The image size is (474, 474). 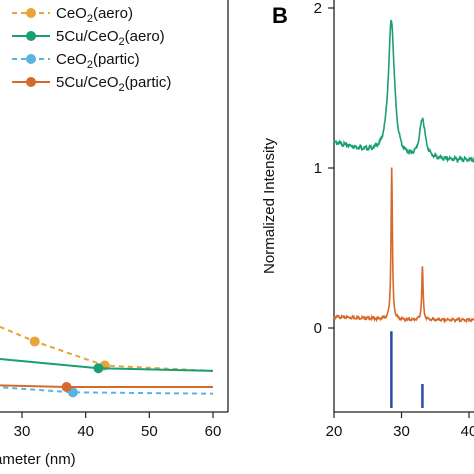 I want to click on legend-entry: CeO2(partic), so click(x=76, y=61).